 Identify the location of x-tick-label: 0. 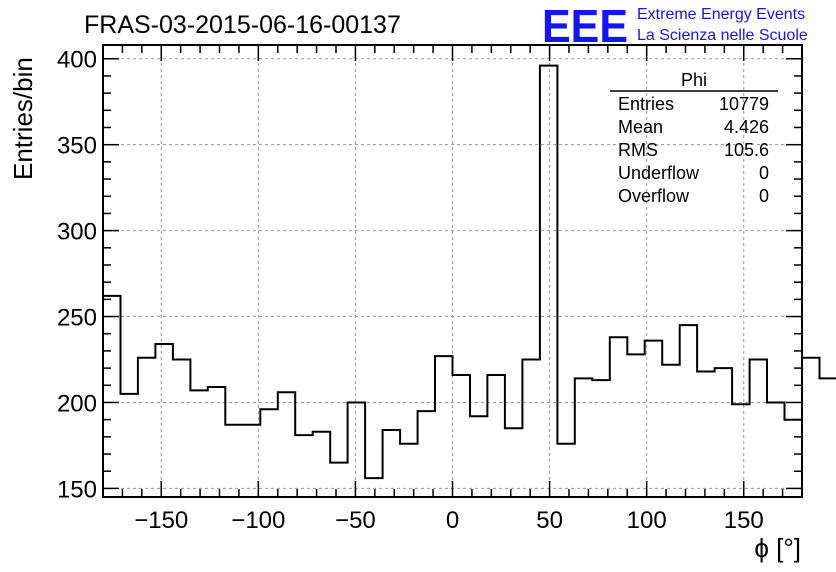
(452, 520).